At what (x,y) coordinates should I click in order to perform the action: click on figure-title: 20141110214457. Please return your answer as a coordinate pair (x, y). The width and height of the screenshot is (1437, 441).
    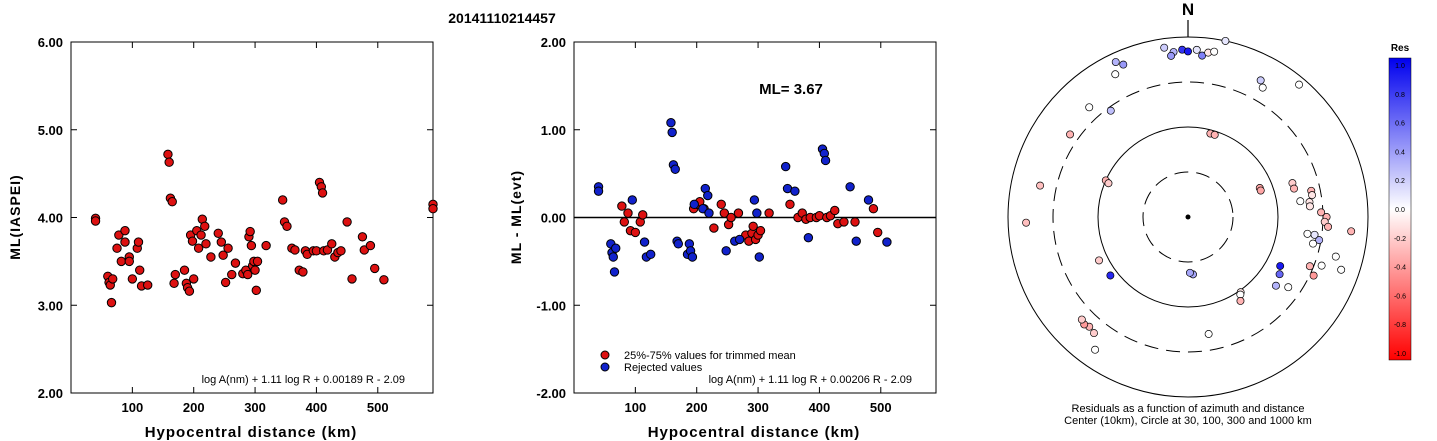
    Looking at the image, I should click on (502, 18).